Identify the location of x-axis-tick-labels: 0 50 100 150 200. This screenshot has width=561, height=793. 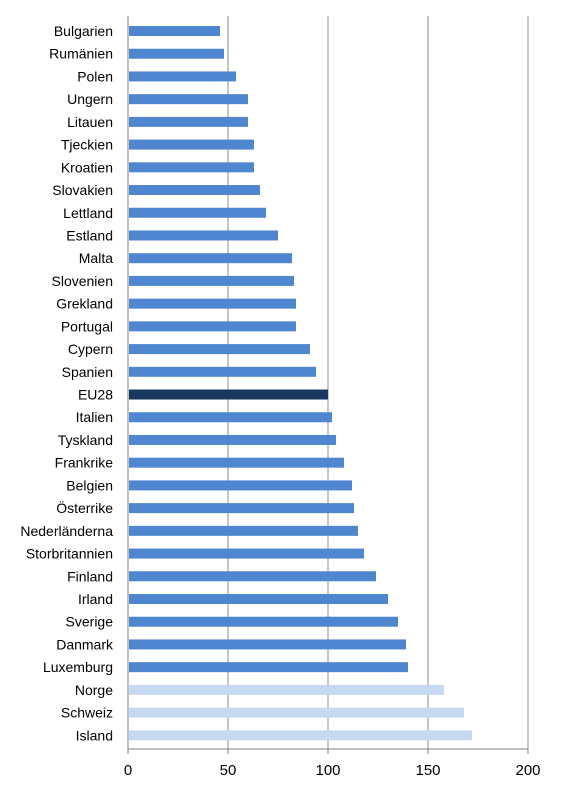
(332, 764).